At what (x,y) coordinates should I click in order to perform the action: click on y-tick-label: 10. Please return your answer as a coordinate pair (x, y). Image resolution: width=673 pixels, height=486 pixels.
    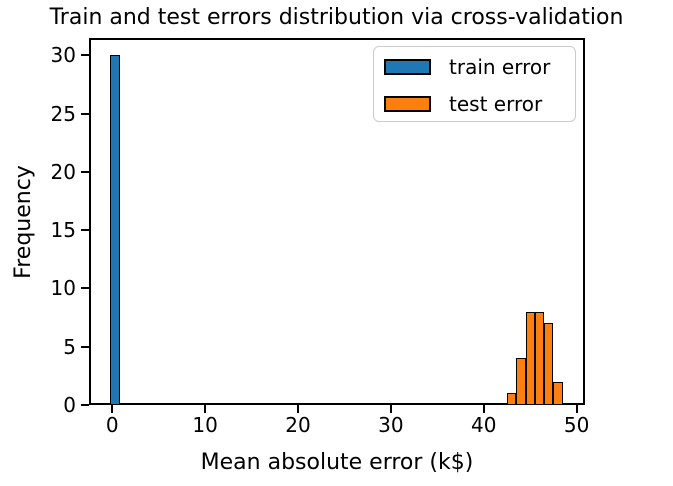
    Looking at the image, I should click on (63, 288).